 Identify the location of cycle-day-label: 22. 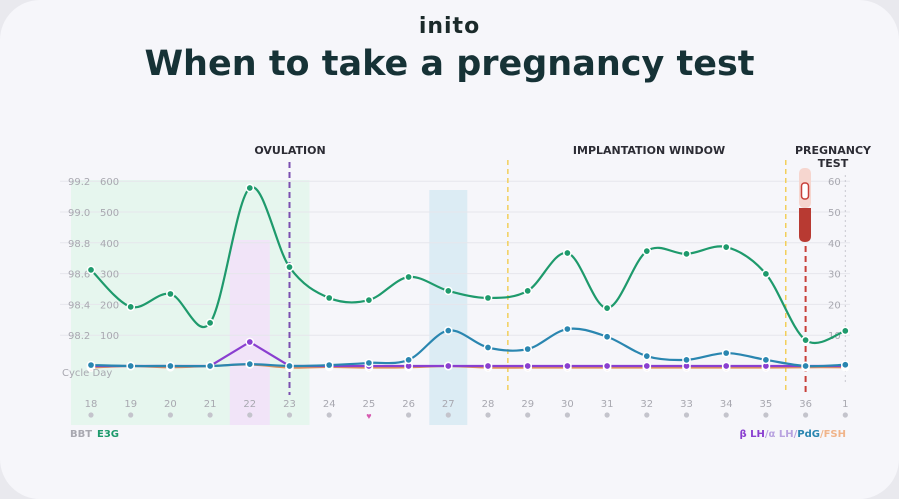
(249, 404).